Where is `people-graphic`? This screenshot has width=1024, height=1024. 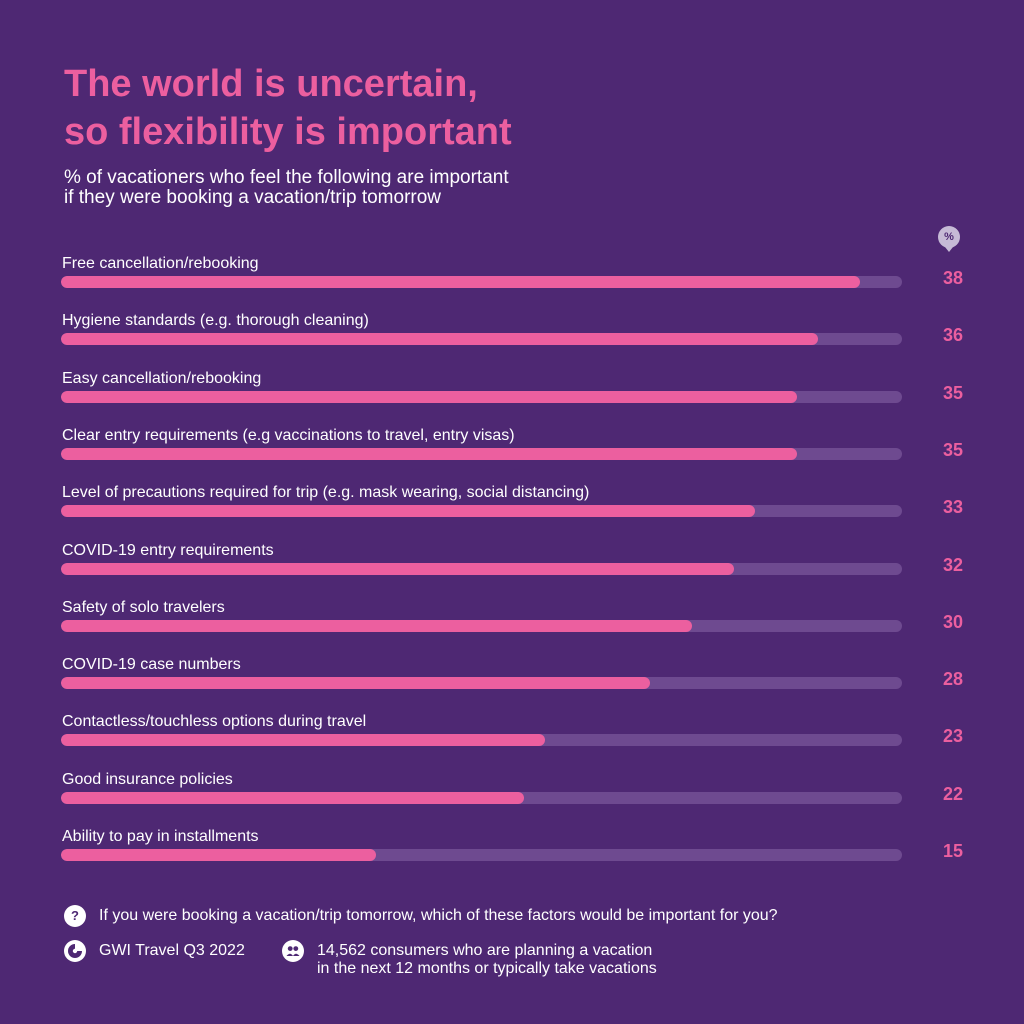
people-graphic is located at coordinates (293, 951).